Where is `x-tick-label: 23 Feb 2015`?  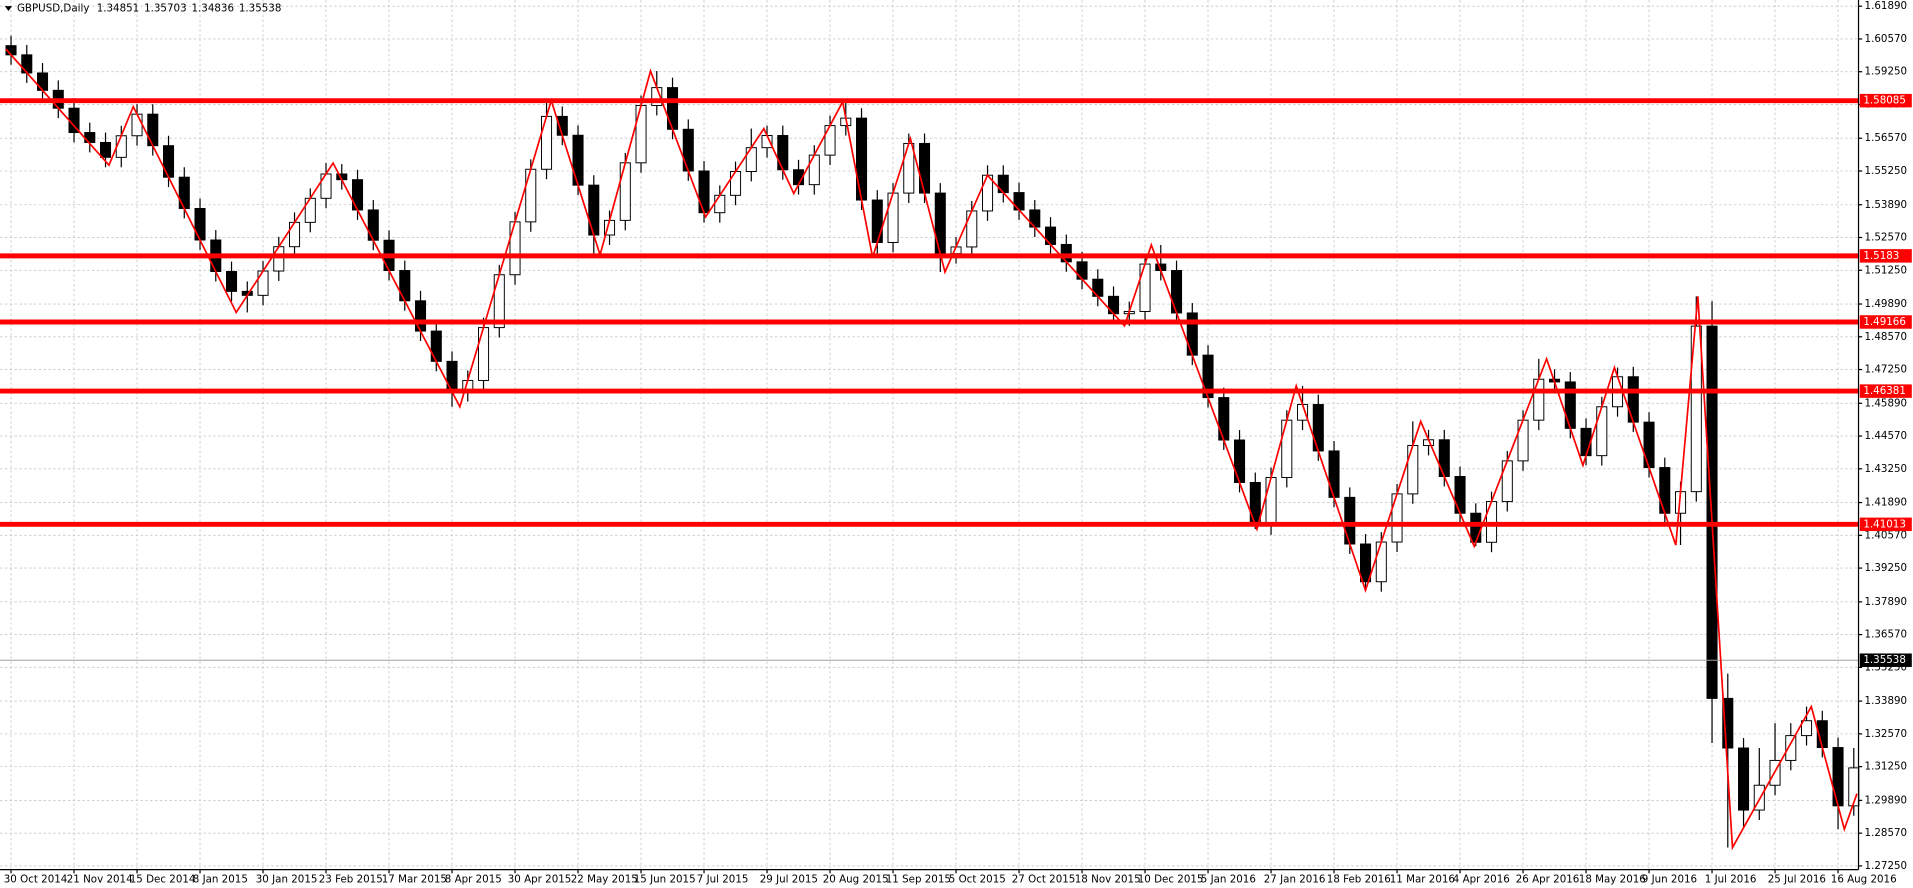
x-tick-label: 23 Feb 2015 is located at coordinates (351, 879).